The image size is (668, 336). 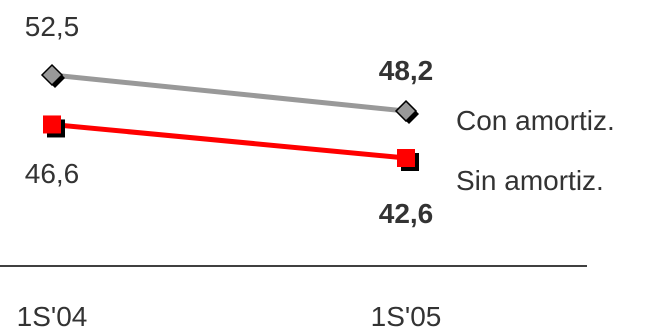 What do you see at coordinates (406, 70) in the screenshot?
I see `data-label-con-amortiz-1s05: 48,2` at bounding box center [406, 70].